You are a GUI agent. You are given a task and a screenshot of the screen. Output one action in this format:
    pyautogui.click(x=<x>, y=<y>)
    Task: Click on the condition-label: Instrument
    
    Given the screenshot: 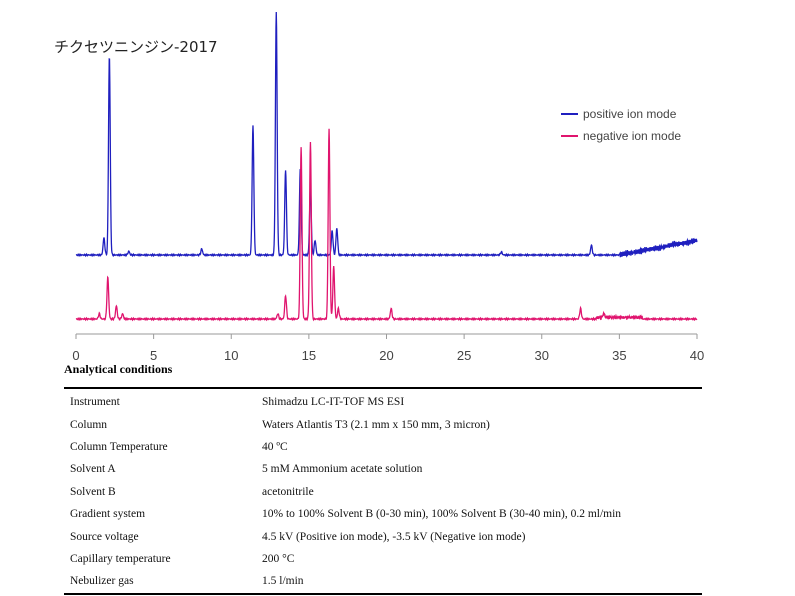 What is the action you would take?
    pyautogui.click(x=95, y=402)
    